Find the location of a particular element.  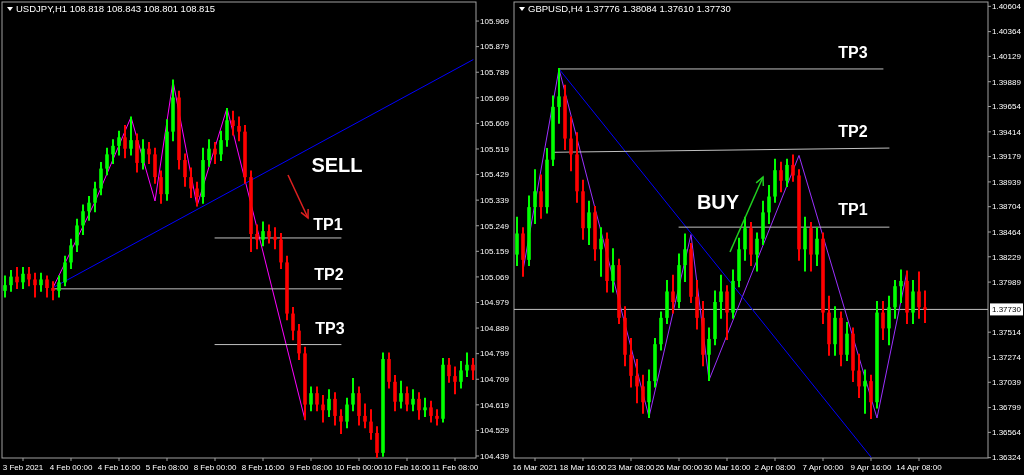

x-tick-label: 3 Feb 2021 is located at coordinates (23, 467).